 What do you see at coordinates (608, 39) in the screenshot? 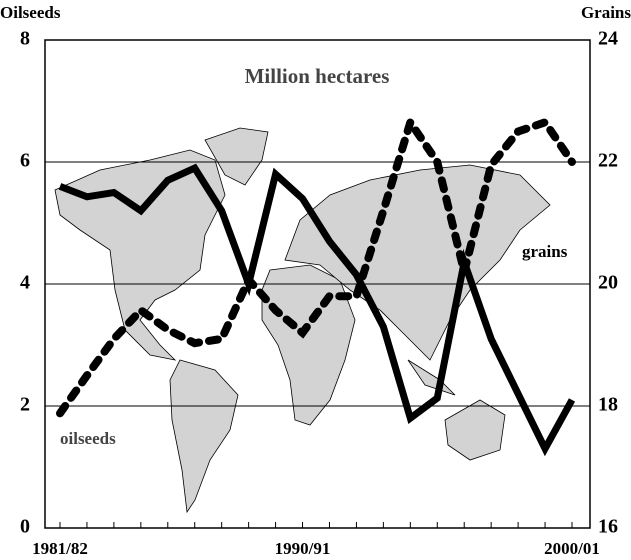
I see `y2-tick-label: 24` at bounding box center [608, 39].